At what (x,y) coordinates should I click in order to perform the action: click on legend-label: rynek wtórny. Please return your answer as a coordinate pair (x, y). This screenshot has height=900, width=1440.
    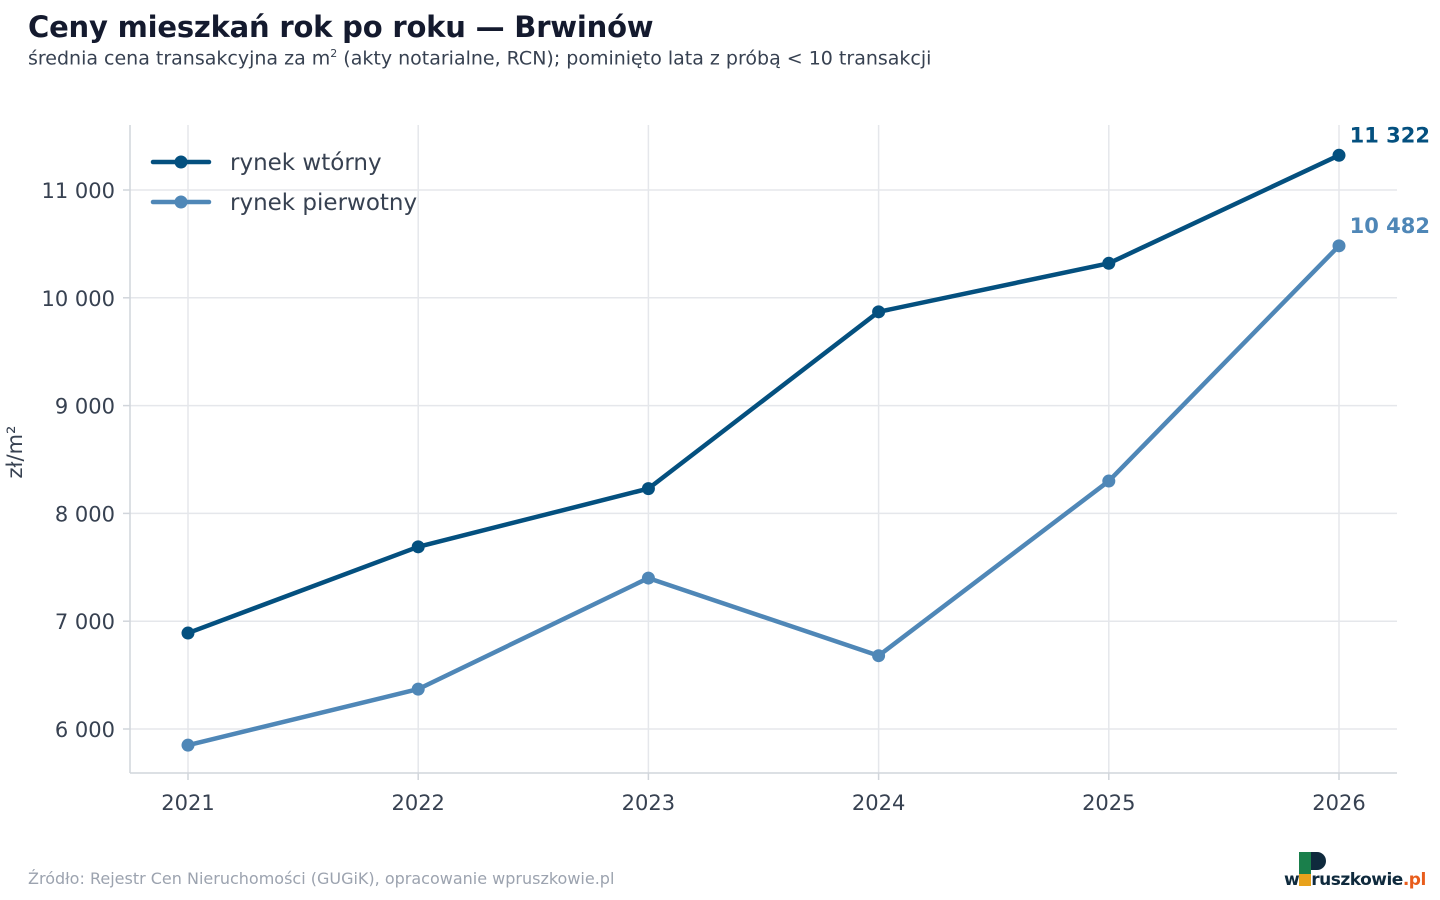
    Looking at the image, I should click on (306, 163).